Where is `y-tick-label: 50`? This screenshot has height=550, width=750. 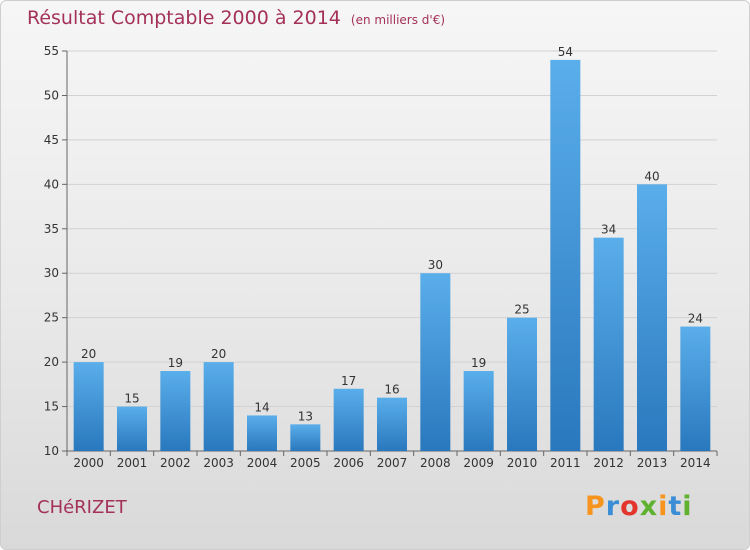 y-tick-label: 50 is located at coordinates (51, 95).